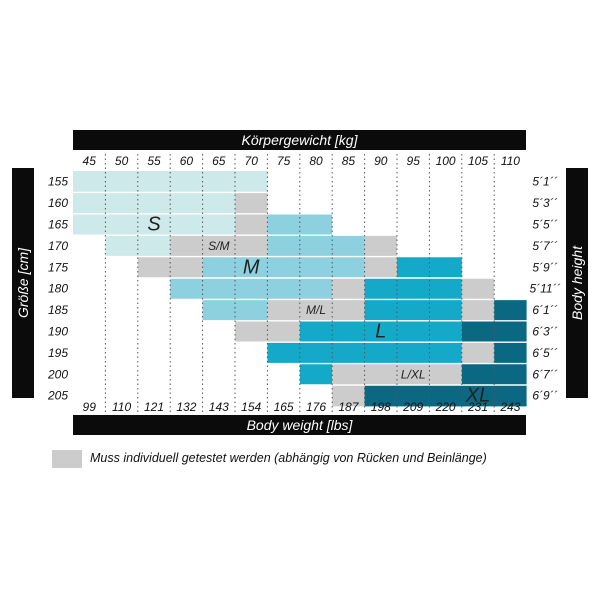  What do you see at coordinates (413, 374) in the screenshot?
I see `size-label-l-xl: L/XL` at bounding box center [413, 374].